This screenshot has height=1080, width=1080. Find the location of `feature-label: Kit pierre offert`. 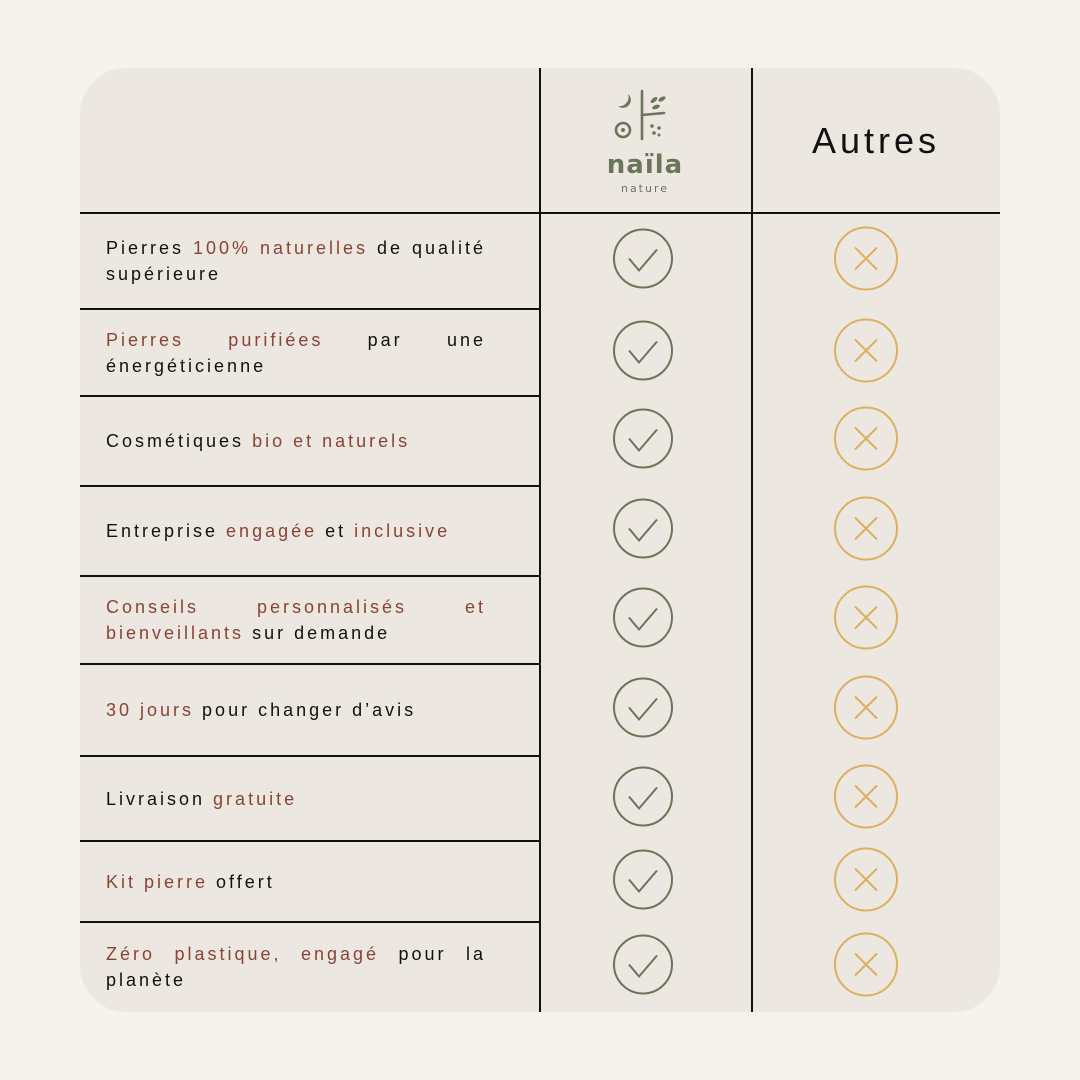

feature-label: Kit pierre offert is located at coordinates (296, 882).